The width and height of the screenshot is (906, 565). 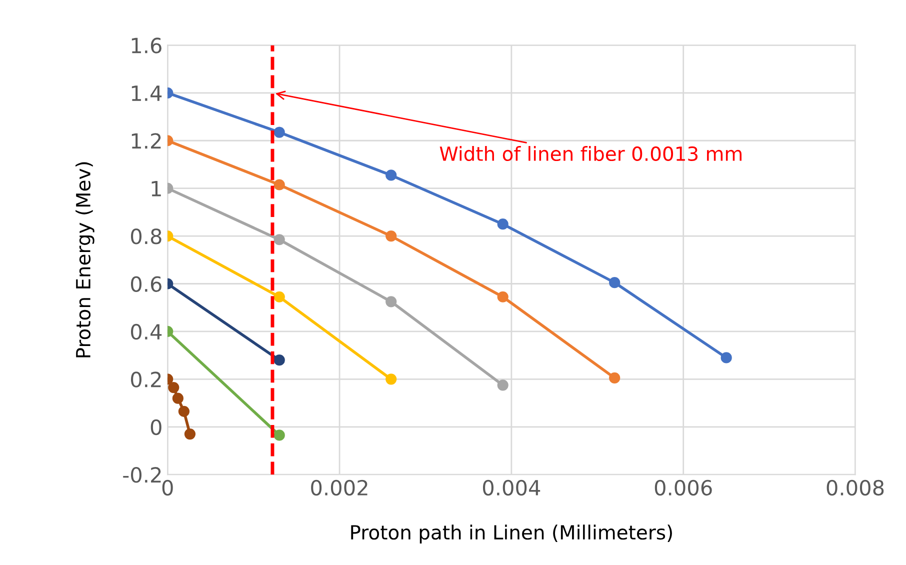 What do you see at coordinates (145, 380) in the screenshot?
I see `y-tick-label: 0.2` at bounding box center [145, 380].